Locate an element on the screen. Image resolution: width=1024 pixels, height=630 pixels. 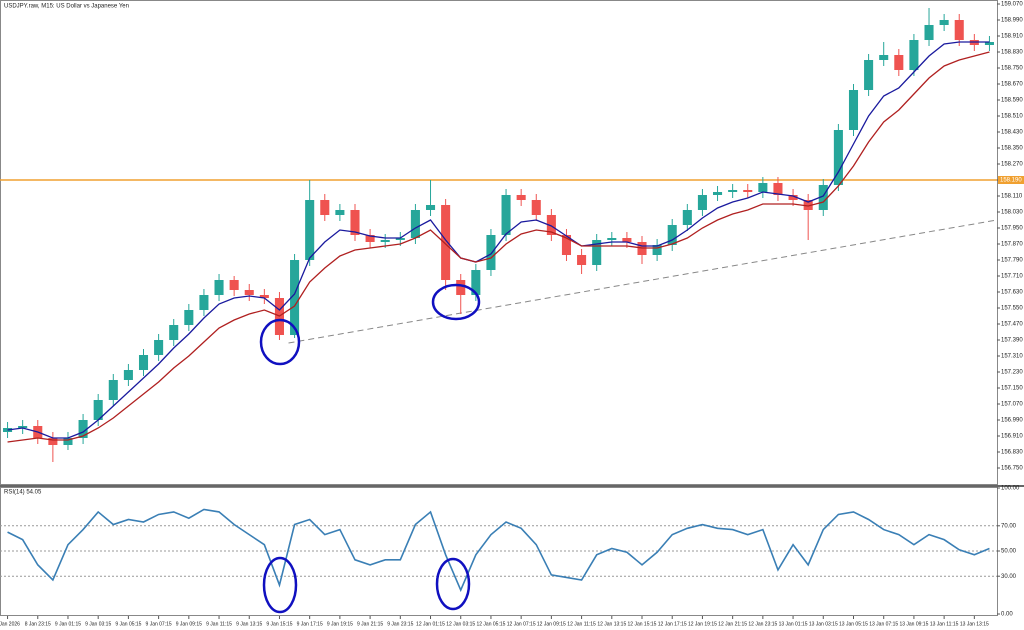
y-tick-label: 70.00 is located at coordinates (1009, 526).